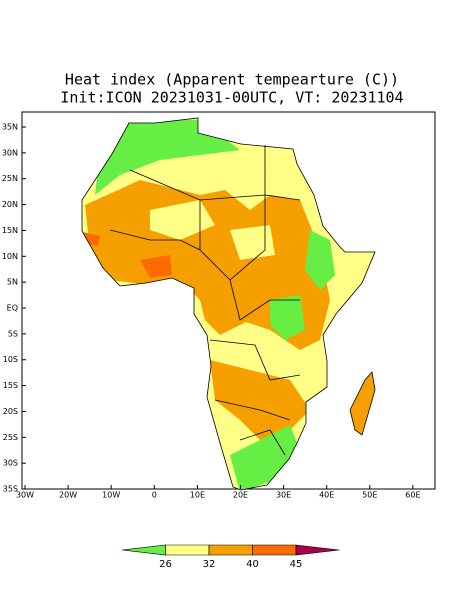 The height and width of the screenshot is (604, 463). Describe the element at coordinates (296, 564) in the screenshot. I see `colorbar-tick-label: 45` at that location.